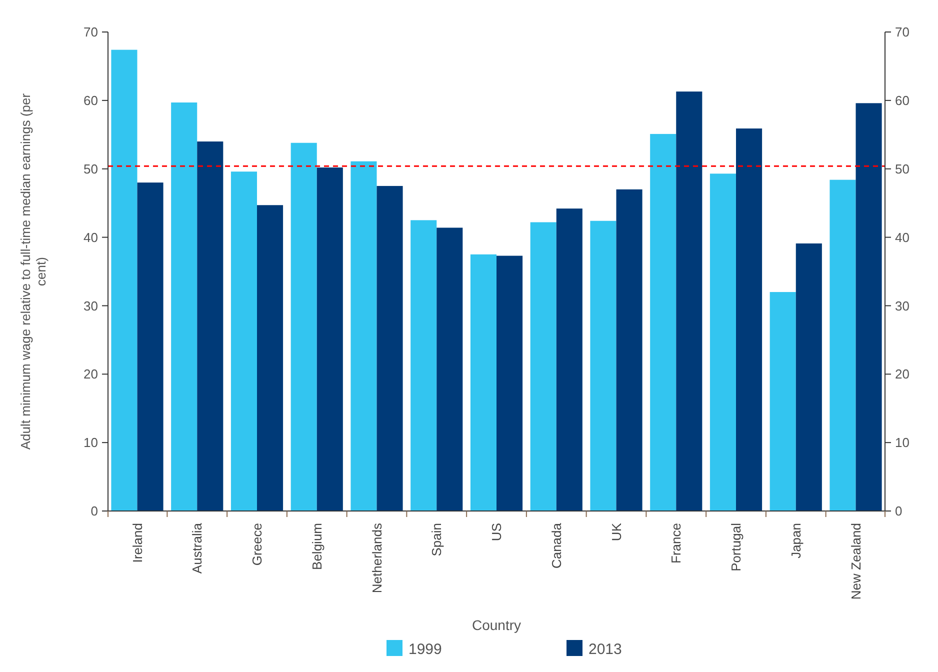  What do you see at coordinates (616, 532) in the screenshot?
I see `x-tick-label: UK` at bounding box center [616, 532].